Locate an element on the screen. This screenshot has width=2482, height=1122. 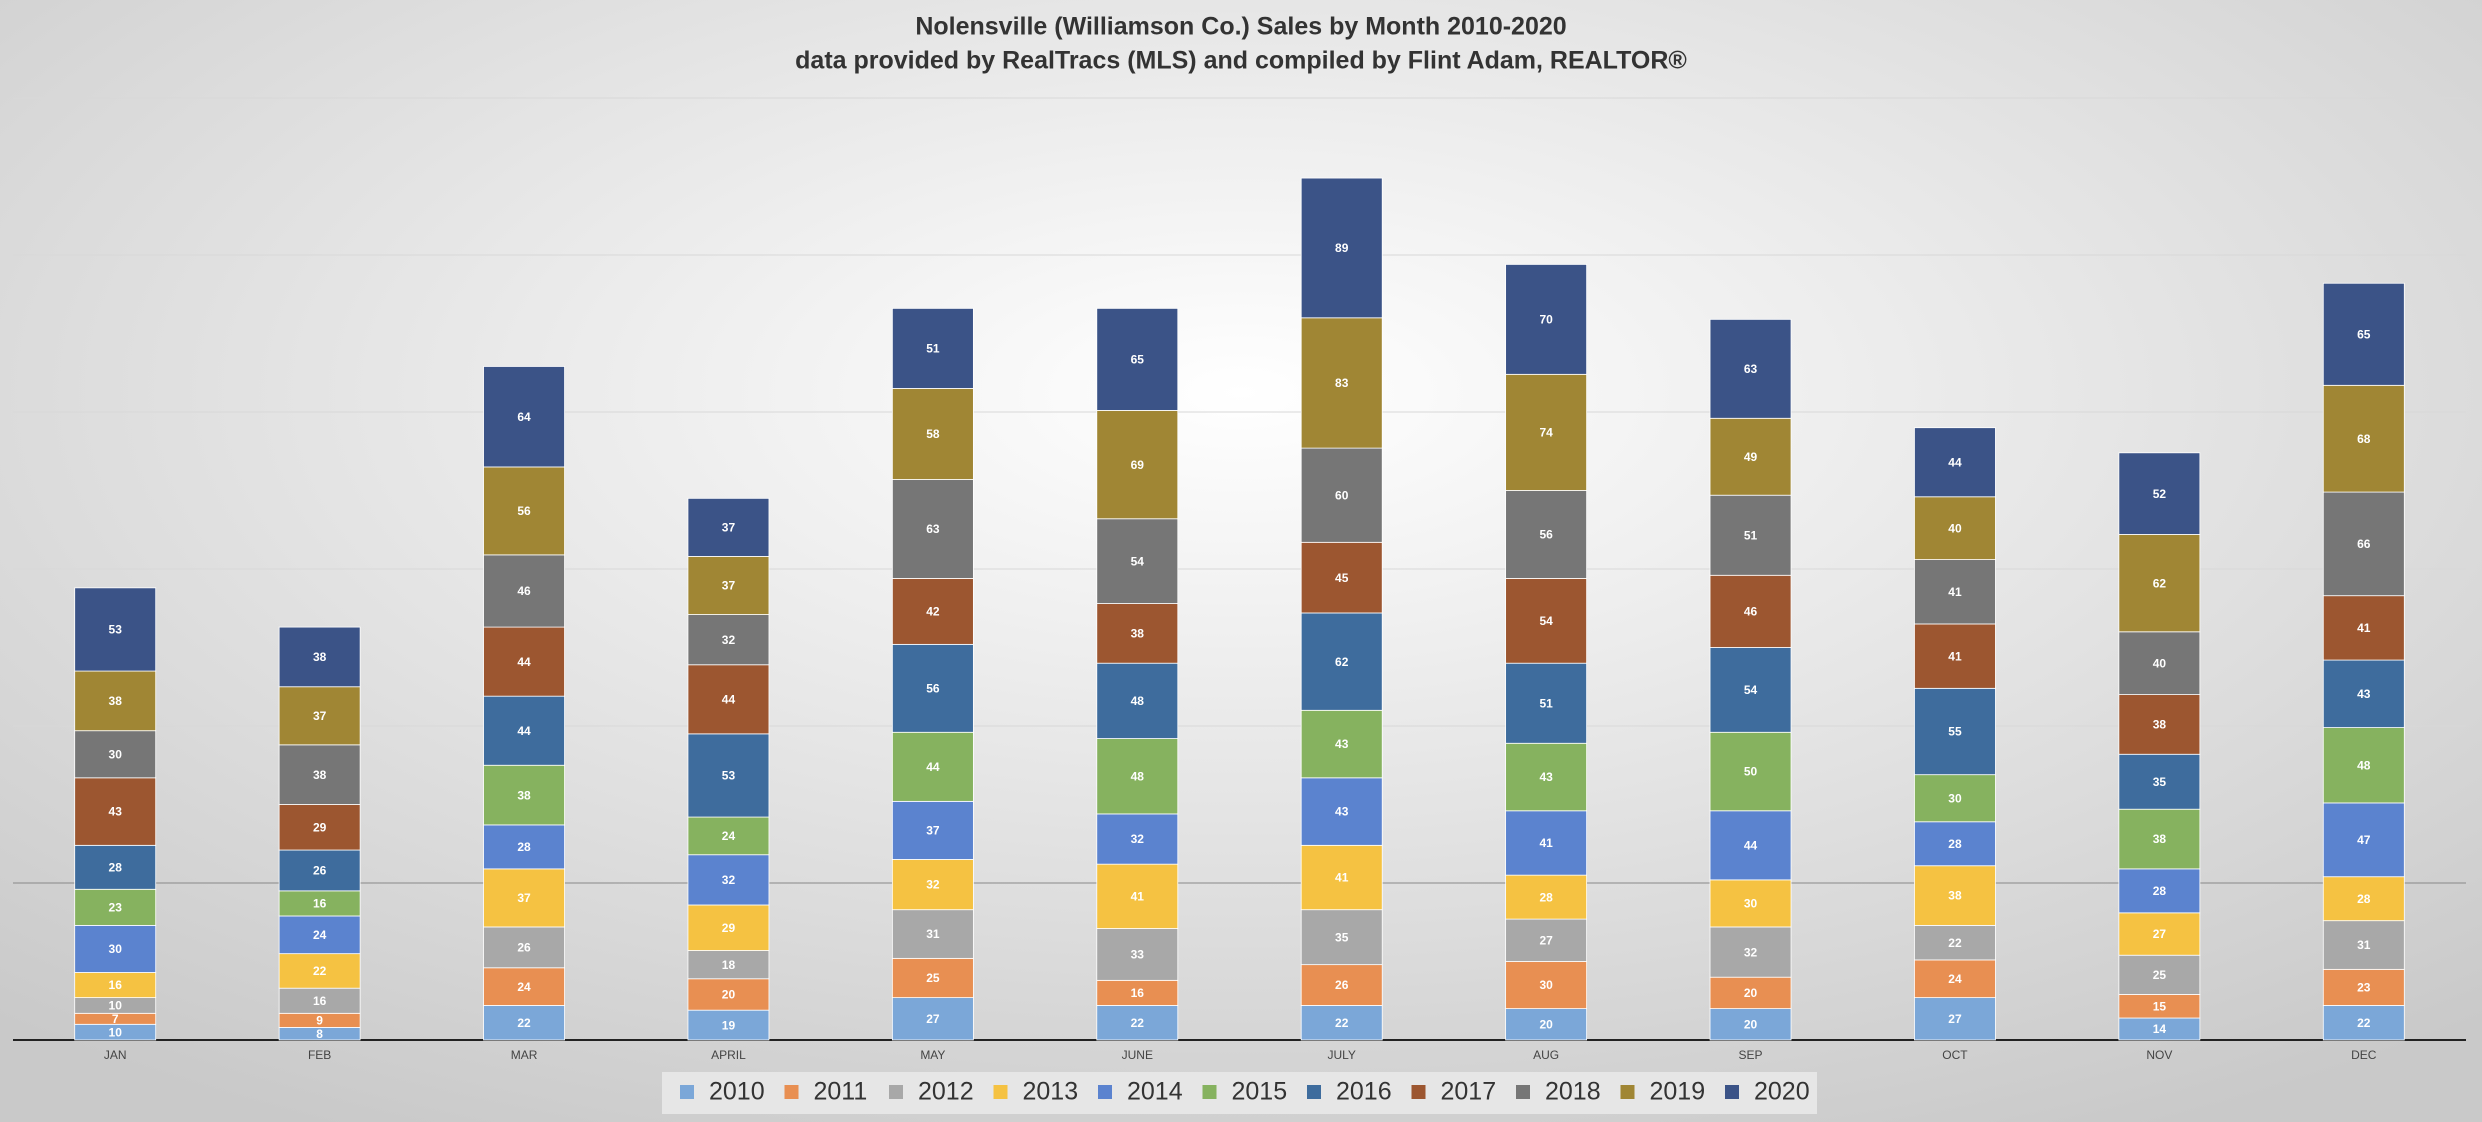
legend-label: 2010 is located at coordinates (737, 1092).